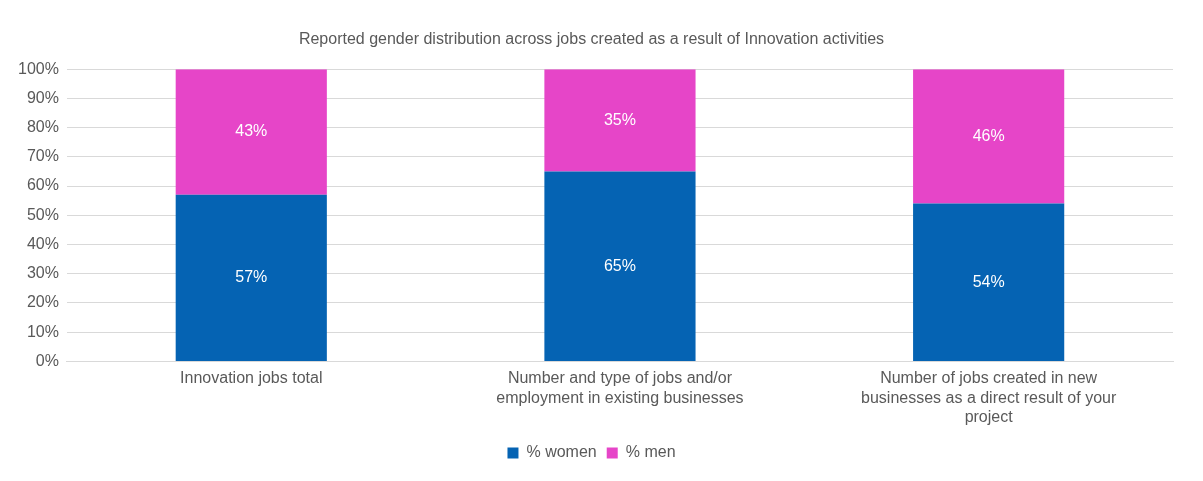 The image size is (1203, 481). What do you see at coordinates (251, 378) in the screenshot?
I see `x-tick-label: Innovation jobs total` at bounding box center [251, 378].